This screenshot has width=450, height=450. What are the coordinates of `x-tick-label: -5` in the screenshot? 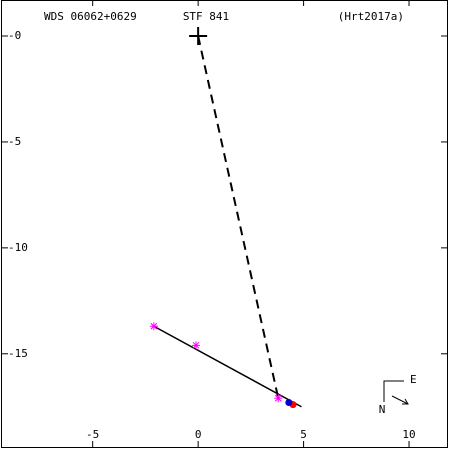 It's located at (92, 434).